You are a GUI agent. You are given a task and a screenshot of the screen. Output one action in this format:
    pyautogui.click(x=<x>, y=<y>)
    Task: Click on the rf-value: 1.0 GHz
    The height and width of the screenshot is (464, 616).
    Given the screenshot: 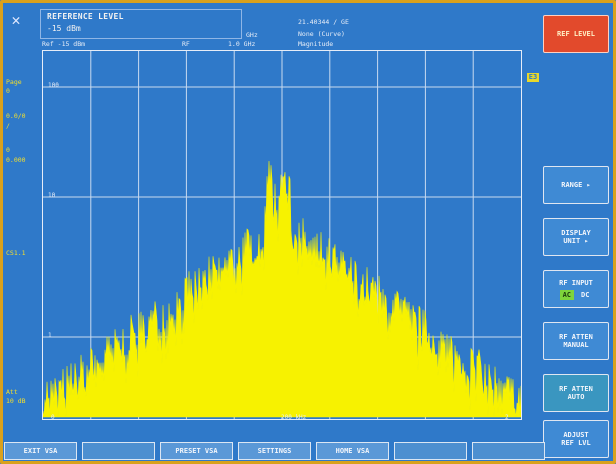 What is the action you would take?
    pyautogui.click(x=242, y=44)
    